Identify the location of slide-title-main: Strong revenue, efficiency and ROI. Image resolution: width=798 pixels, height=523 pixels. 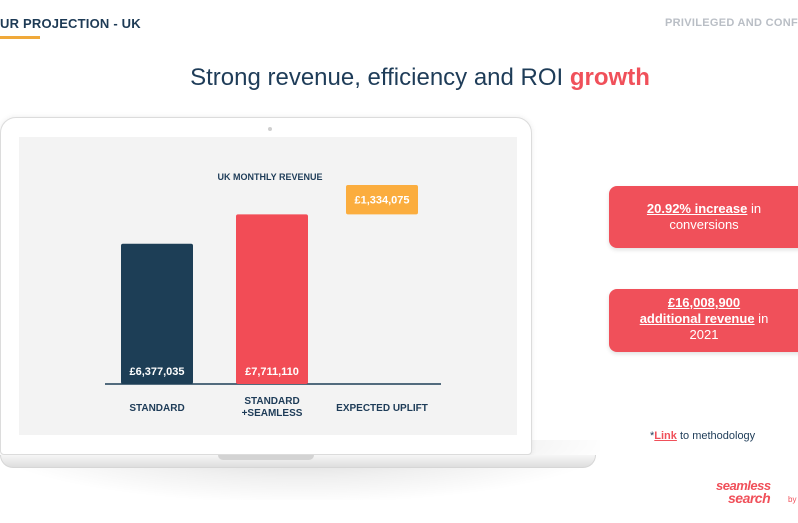
(380, 77).